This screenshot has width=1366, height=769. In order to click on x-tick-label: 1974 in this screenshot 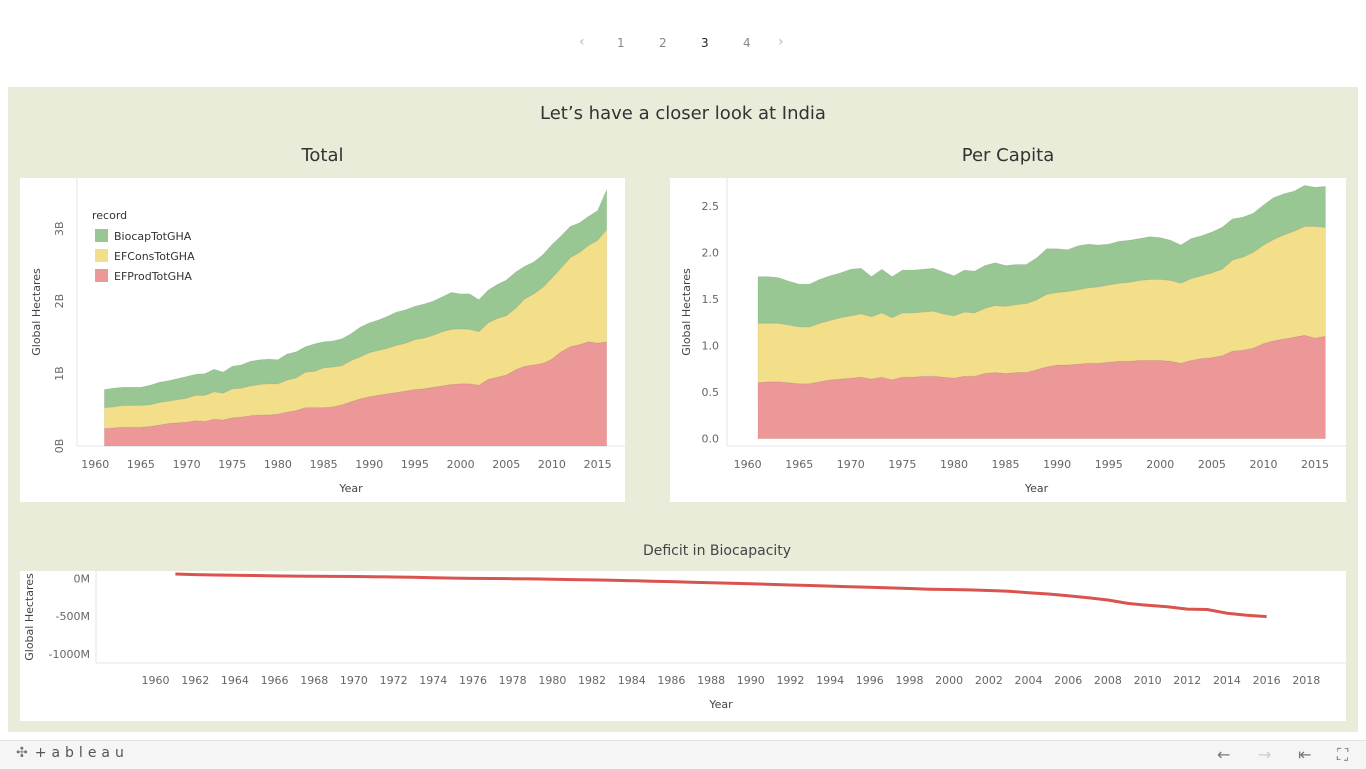, I will do `click(433, 680)`.